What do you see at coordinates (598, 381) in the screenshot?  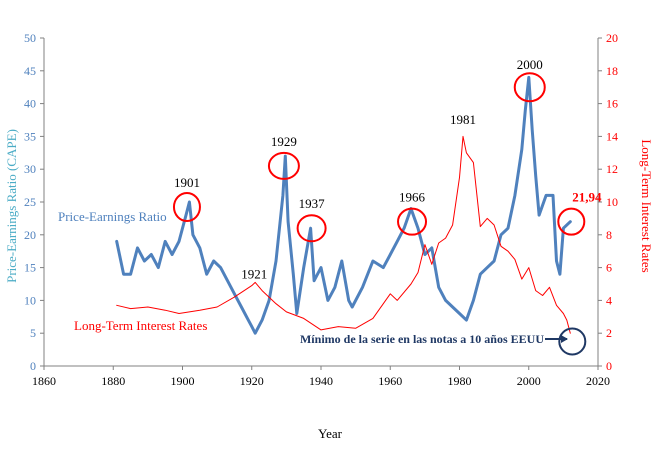 I see `x-tick-label: 2020` at bounding box center [598, 381].